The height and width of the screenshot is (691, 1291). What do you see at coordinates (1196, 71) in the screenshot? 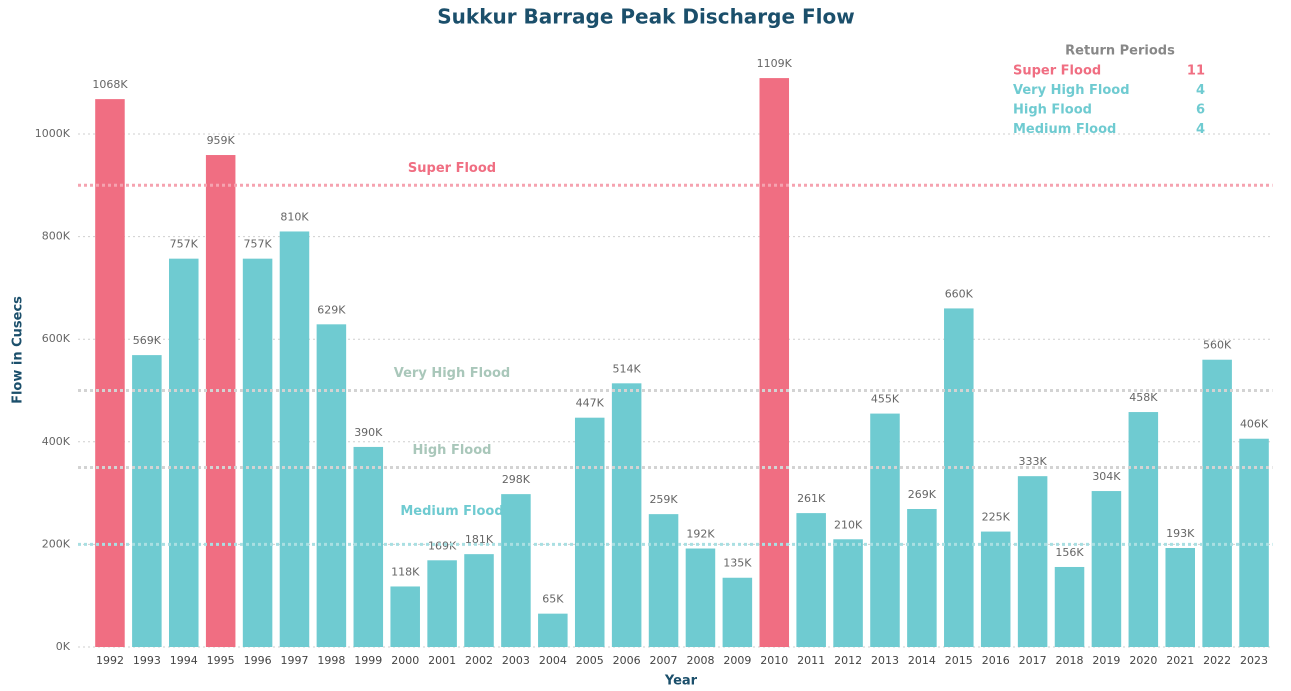
I see `legend-count: 11` at bounding box center [1196, 71].